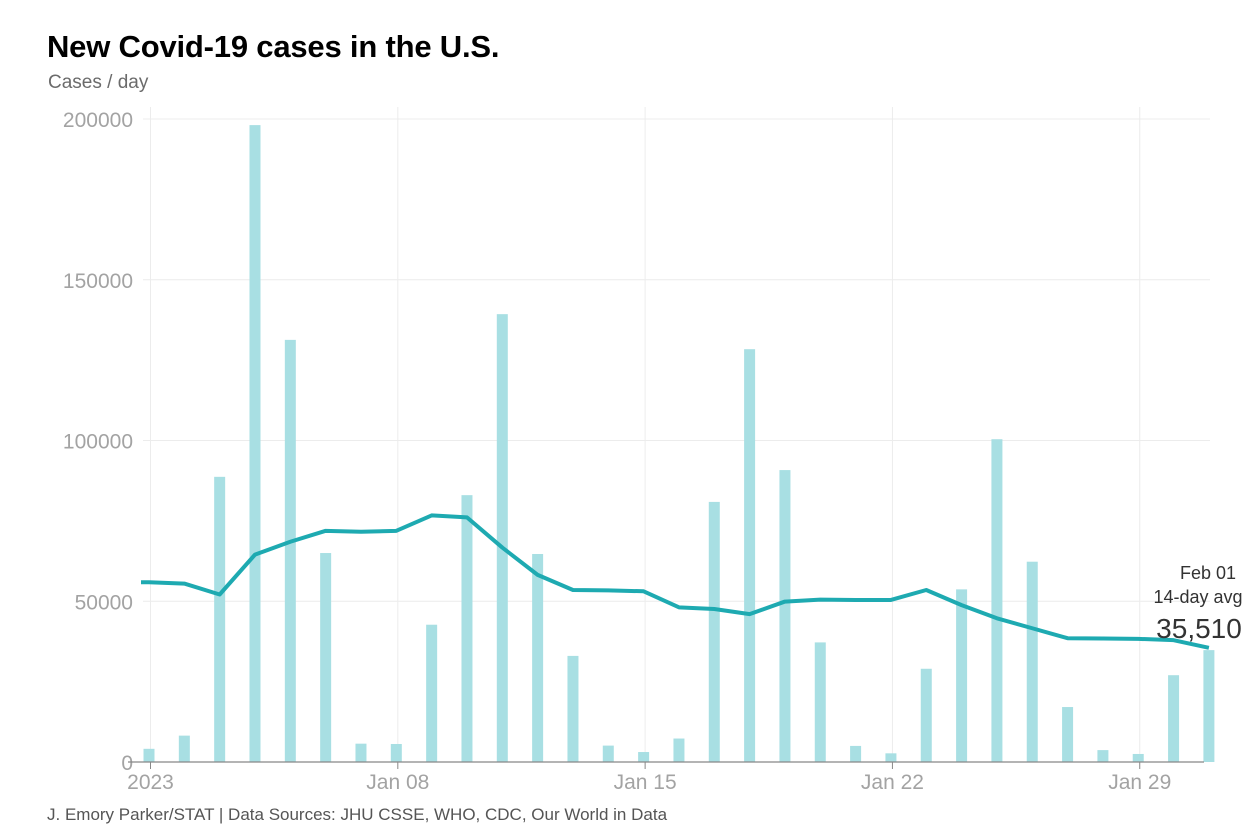 The image size is (1252, 834). Describe the element at coordinates (150, 782) in the screenshot. I see `x-tick-label: 2023` at that location.